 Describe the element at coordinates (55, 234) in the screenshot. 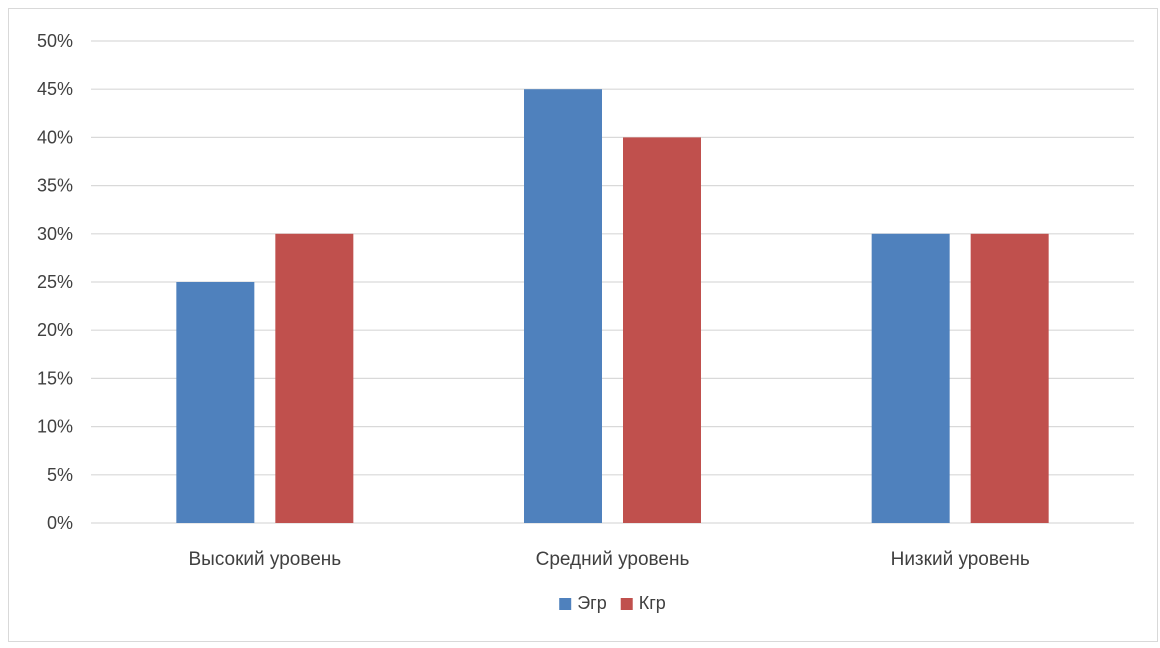

I see `y-tick-label: 30%` at that location.